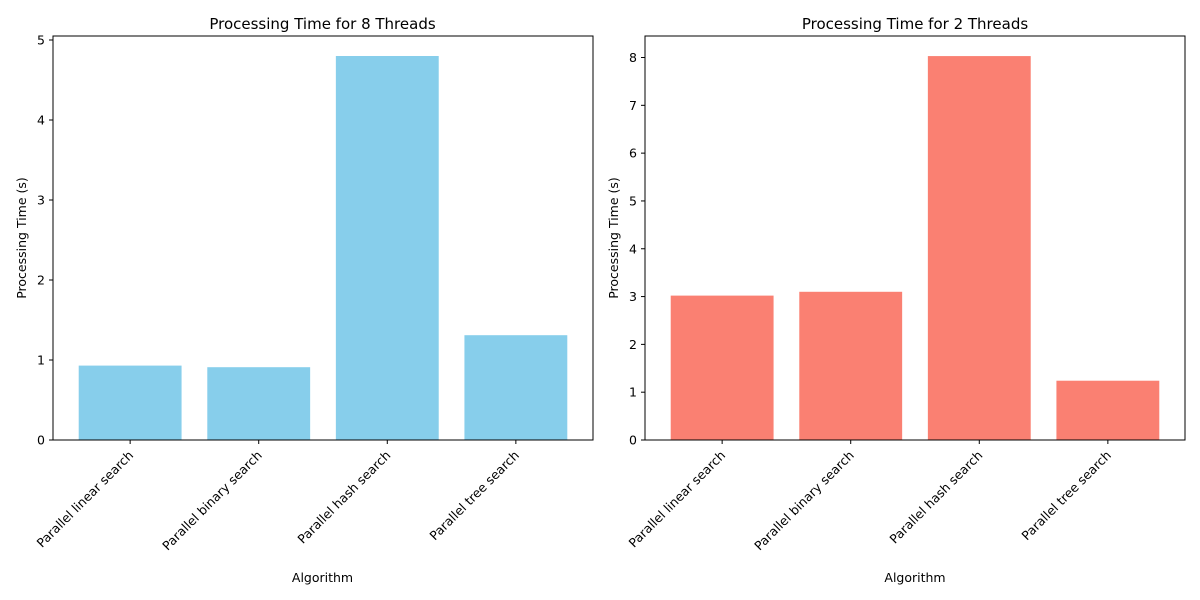  Describe the element at coordinates (633, 105) in the screenshot. I see `y-tick-label: 7` at that location.